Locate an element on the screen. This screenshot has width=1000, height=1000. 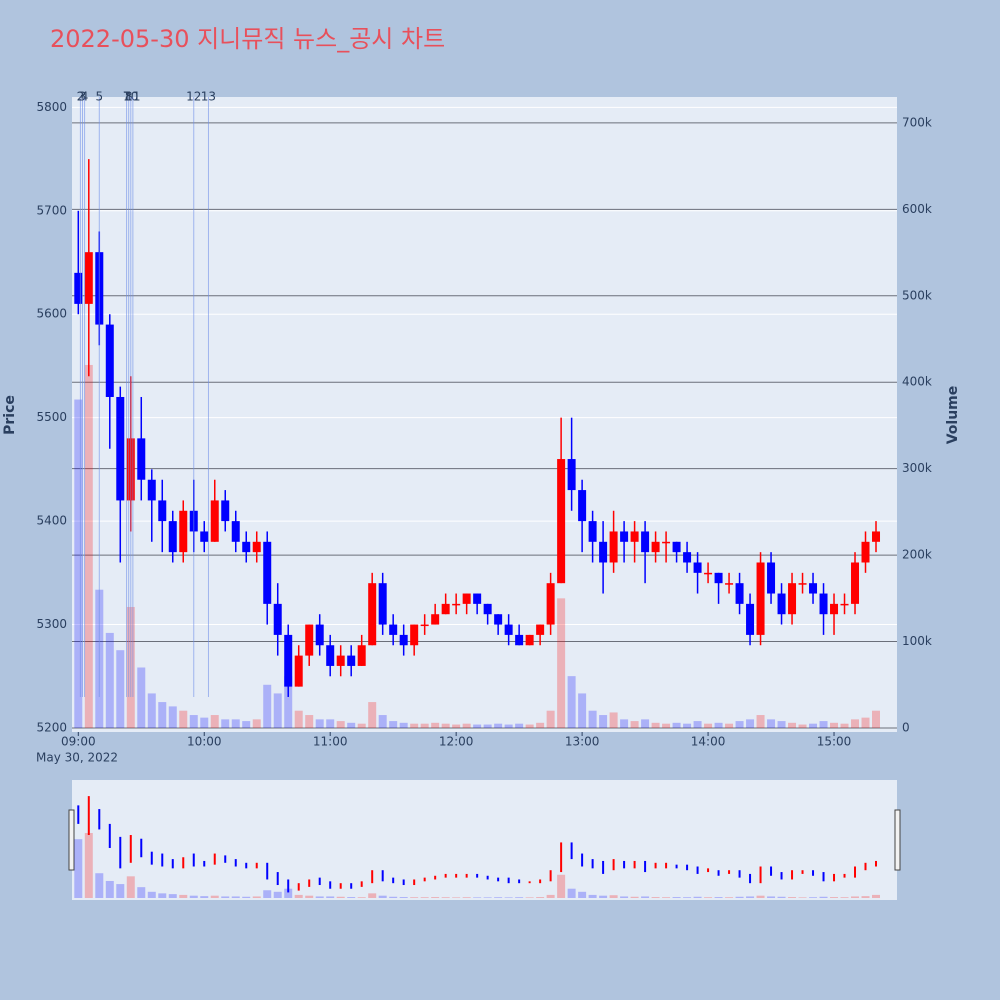
y-tick-label: 5300 is located at coordinates (51, 624).